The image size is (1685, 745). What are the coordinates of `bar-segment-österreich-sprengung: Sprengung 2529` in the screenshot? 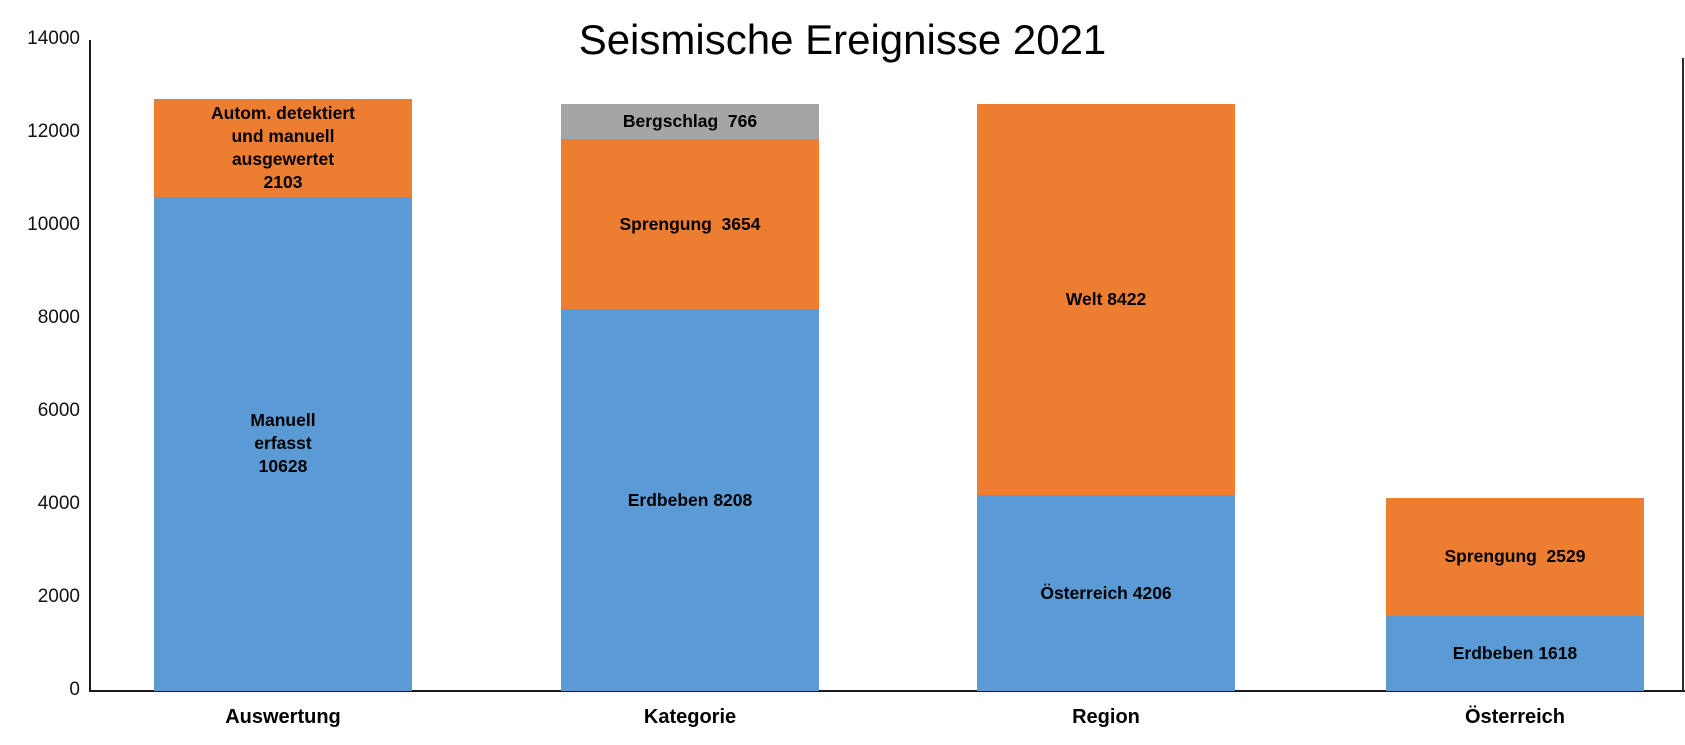 It's located at (1515, 557).